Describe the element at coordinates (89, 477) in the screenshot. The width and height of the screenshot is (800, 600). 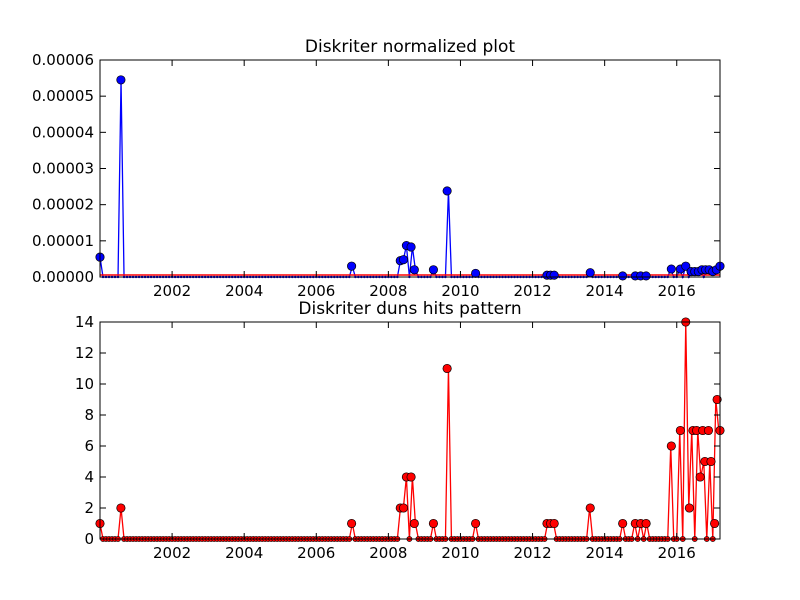
I see `y-tick-label: 4` at that location.